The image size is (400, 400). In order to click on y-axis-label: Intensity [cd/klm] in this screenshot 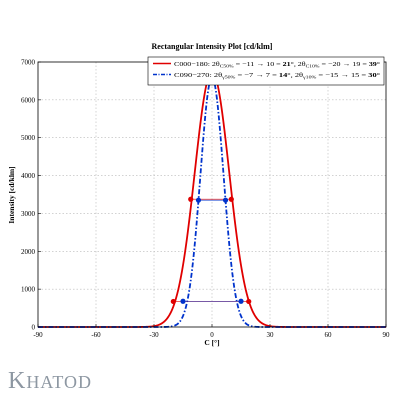, I will do `click(11, 194)`.